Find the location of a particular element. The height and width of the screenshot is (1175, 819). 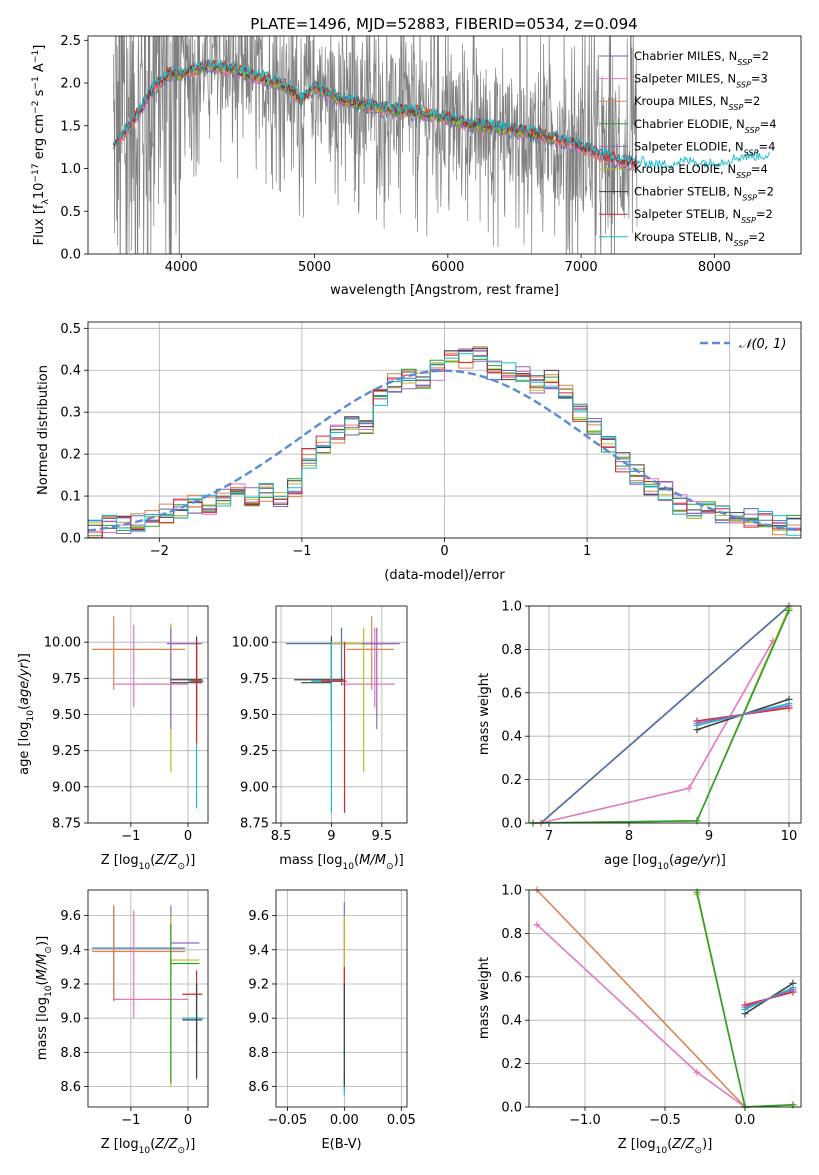

age-vs-mass-xtick-label: 8.5 is located at coordinates (281, 836).